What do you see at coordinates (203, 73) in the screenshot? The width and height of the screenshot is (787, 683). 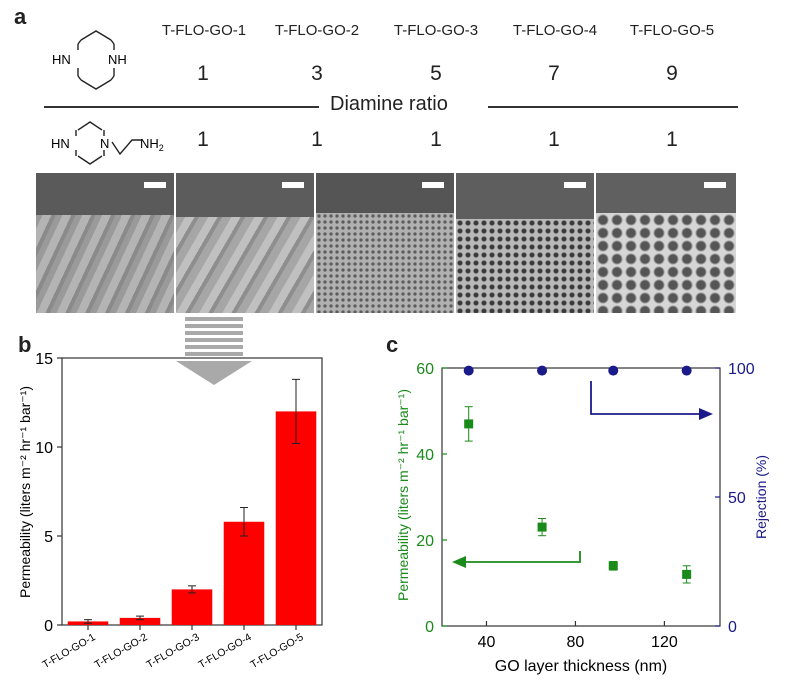 I see `pip-ratio-1: 1` at bounding box center [203, 73].